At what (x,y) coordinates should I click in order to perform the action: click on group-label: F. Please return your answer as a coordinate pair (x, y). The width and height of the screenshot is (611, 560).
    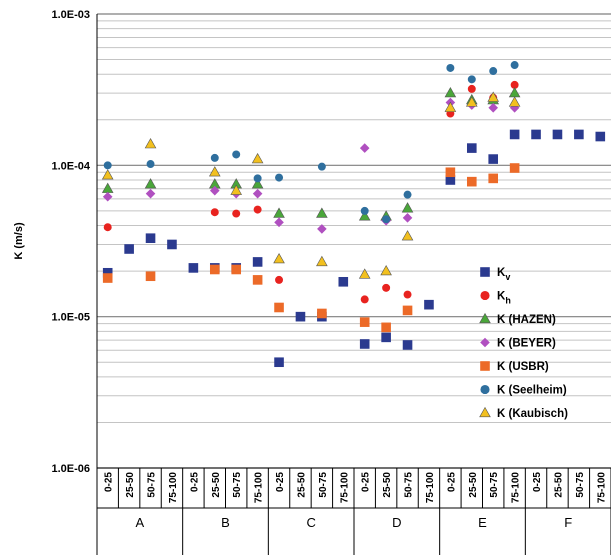
    Looking at the image, I should click on (568, 522).